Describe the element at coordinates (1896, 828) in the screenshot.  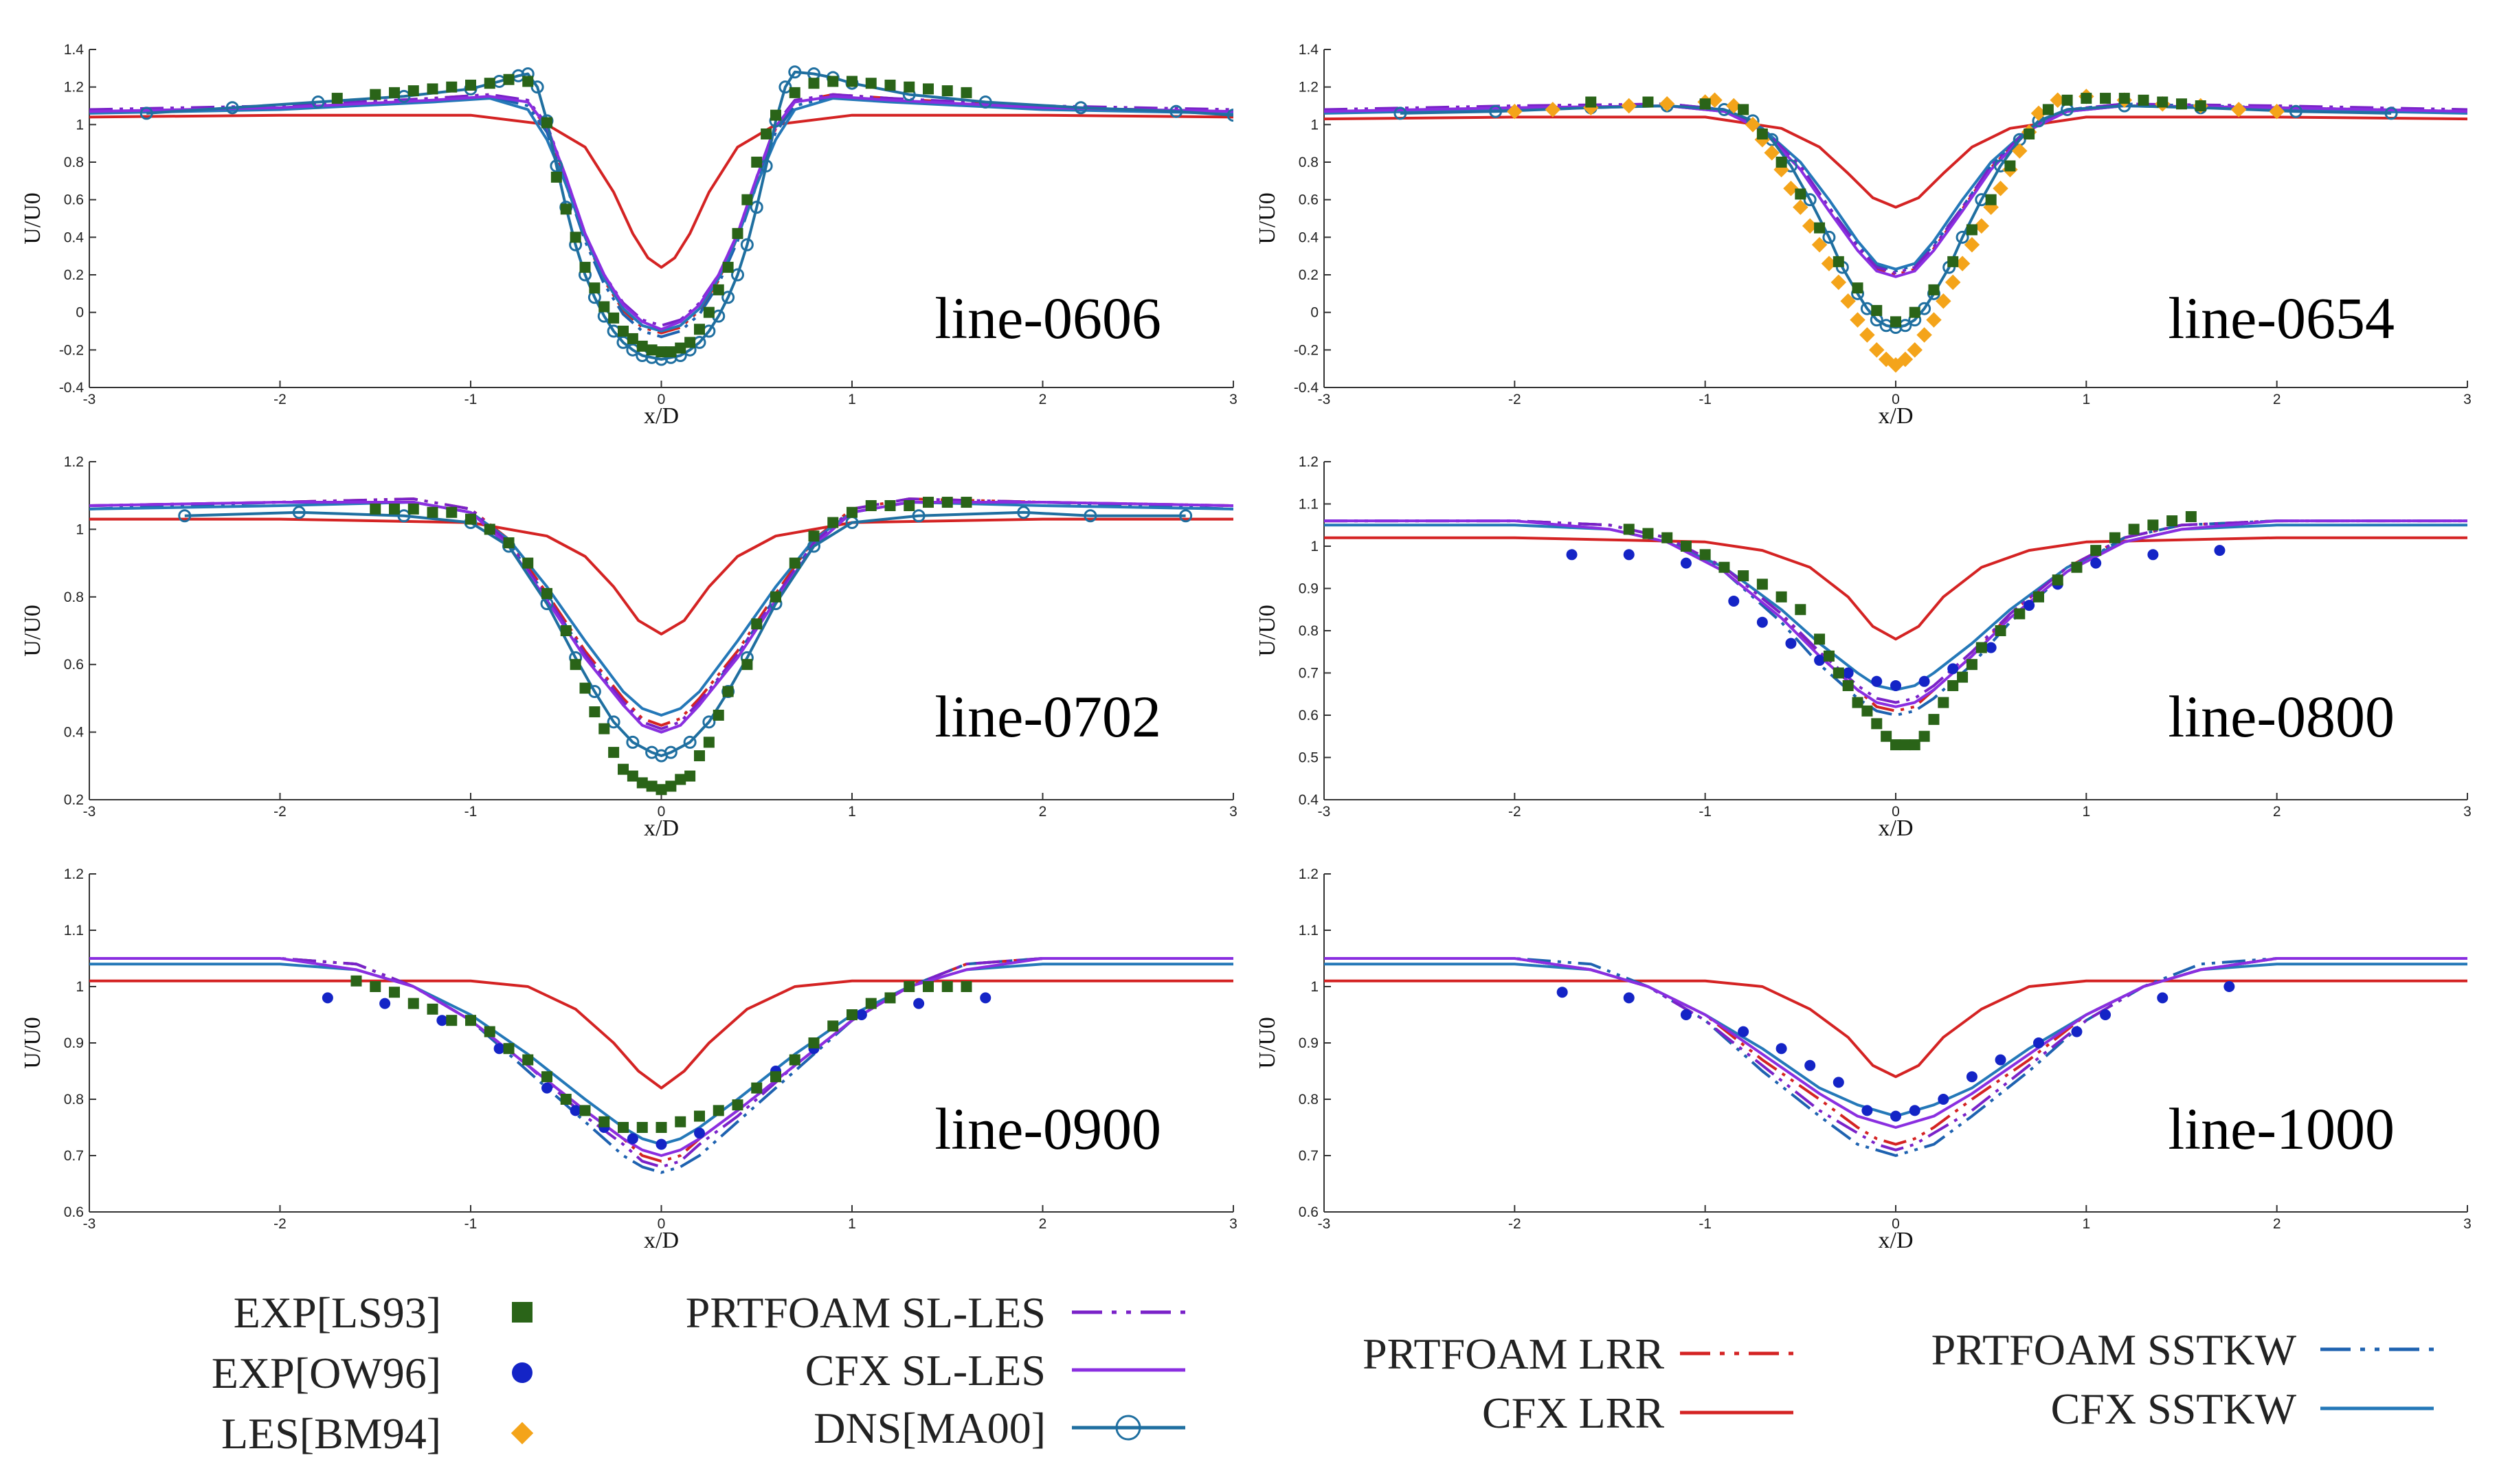
I see `x-axis-label: x/D` at that location.